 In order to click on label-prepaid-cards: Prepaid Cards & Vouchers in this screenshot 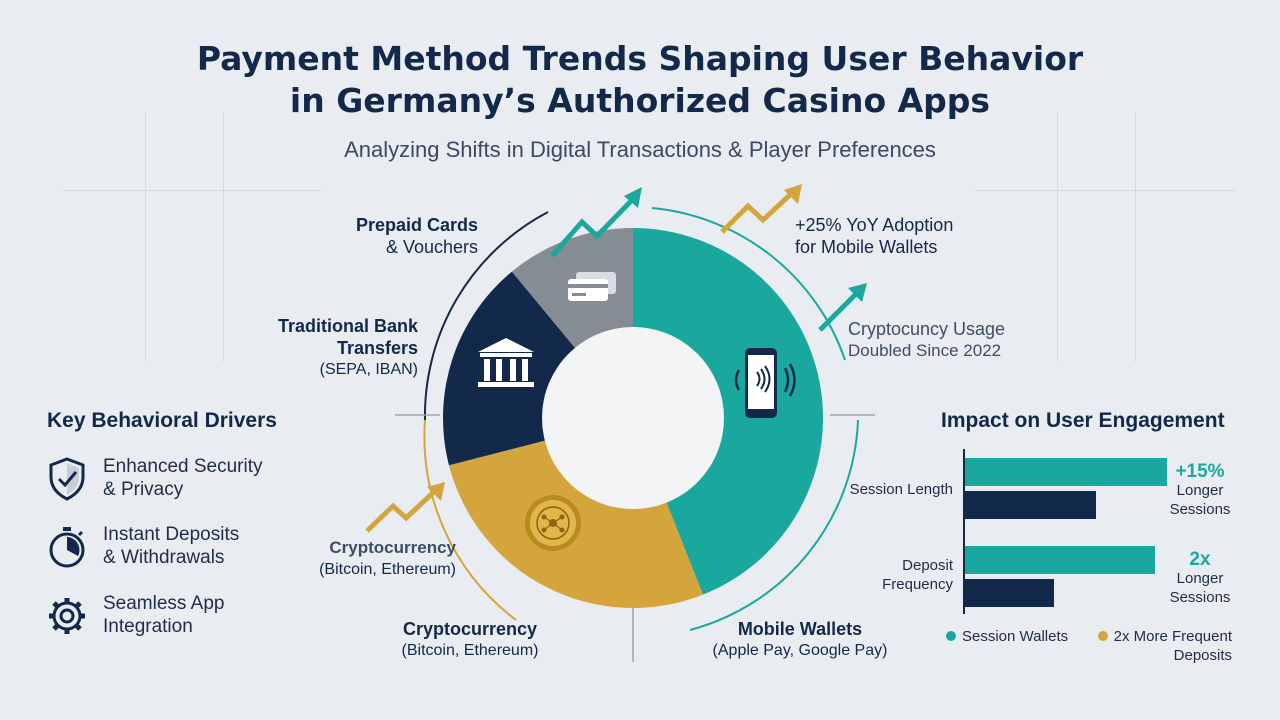, I will do `click(389, 236)`.